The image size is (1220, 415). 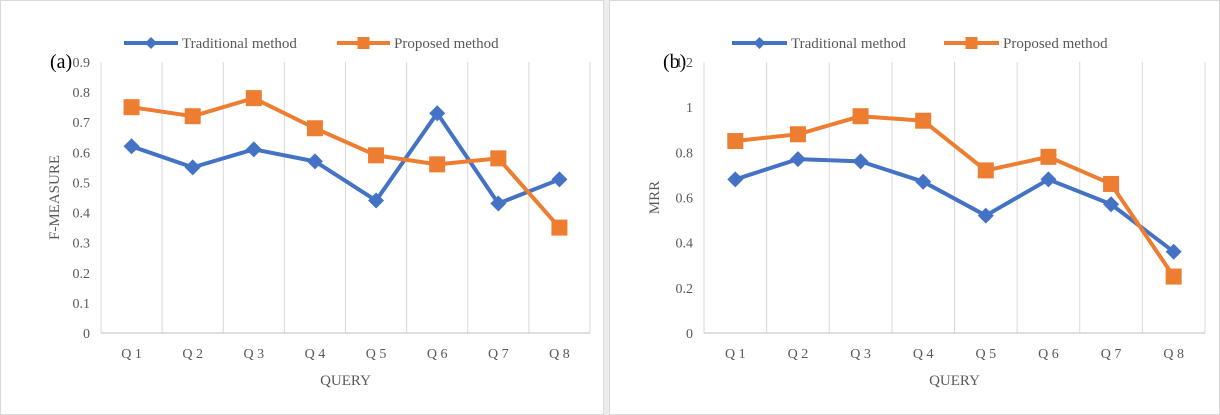 I want to click on y-tick-label: 1.2, so click(x=685, y=63).